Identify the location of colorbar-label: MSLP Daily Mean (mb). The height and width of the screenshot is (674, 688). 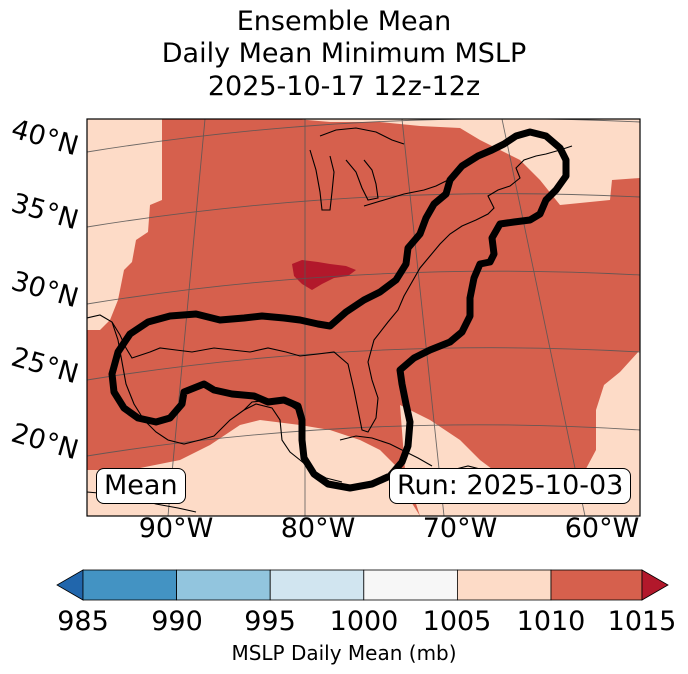
(344, 653).